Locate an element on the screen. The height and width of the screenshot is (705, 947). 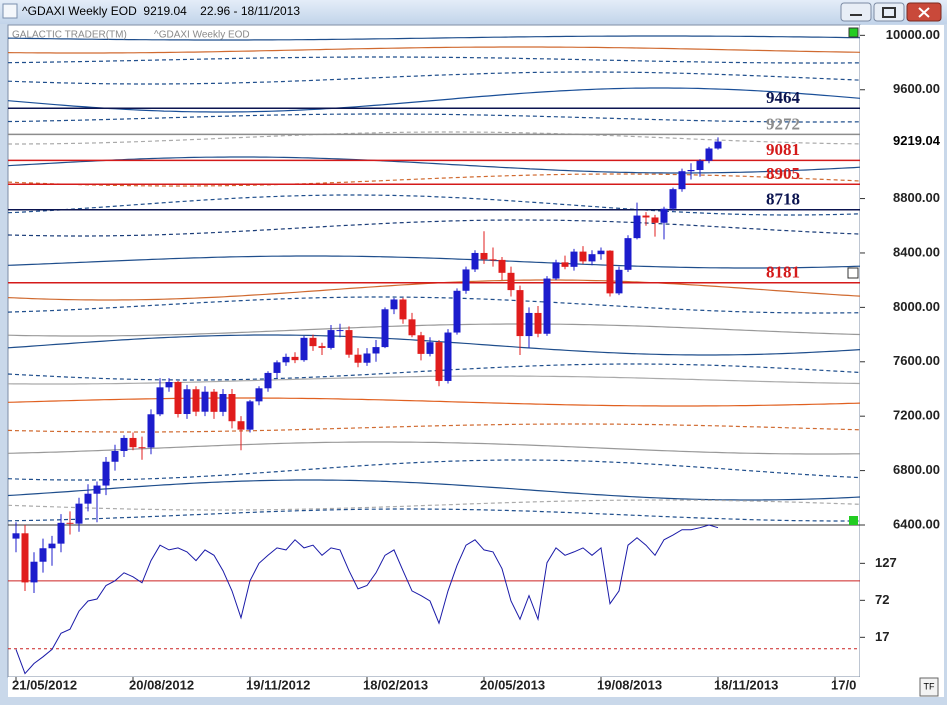
y-tick-label: 8000.00 is located at coordinates (916, 306).